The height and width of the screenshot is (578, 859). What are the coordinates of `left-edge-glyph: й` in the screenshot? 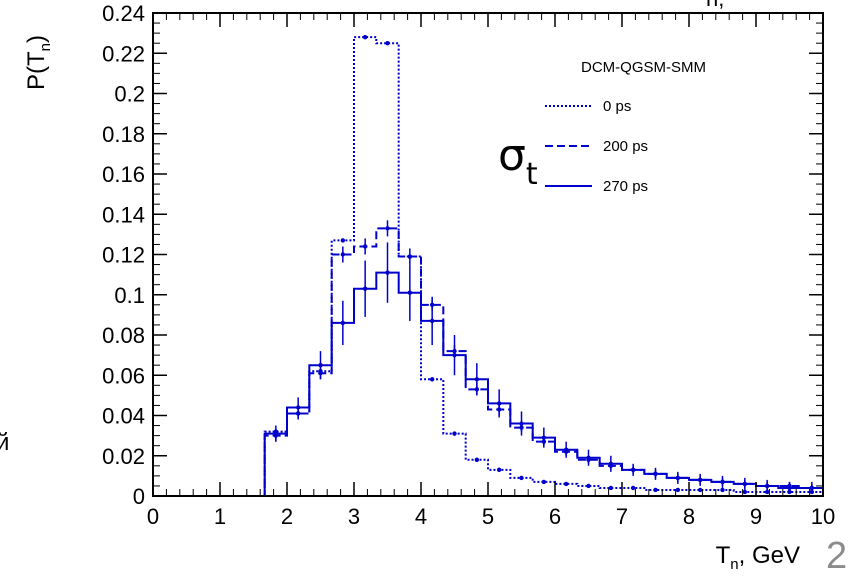 It's located at (4, 442).